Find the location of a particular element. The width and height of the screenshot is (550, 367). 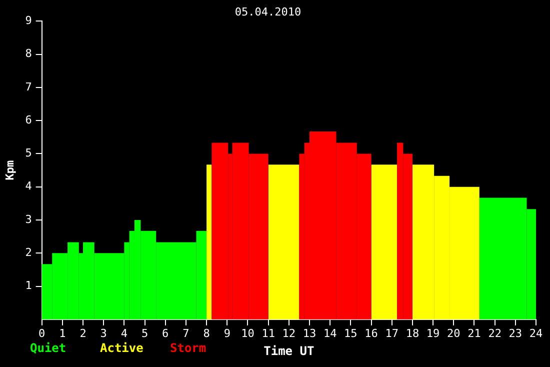

x-tick-label: 15 is located at coordinates (351, 333).